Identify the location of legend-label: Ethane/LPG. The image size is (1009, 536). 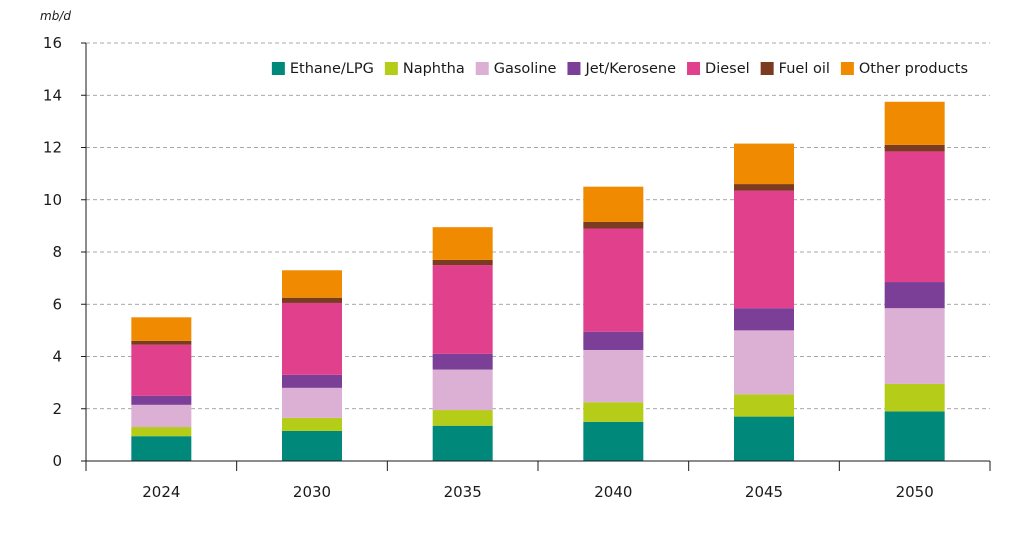
(332, 69).